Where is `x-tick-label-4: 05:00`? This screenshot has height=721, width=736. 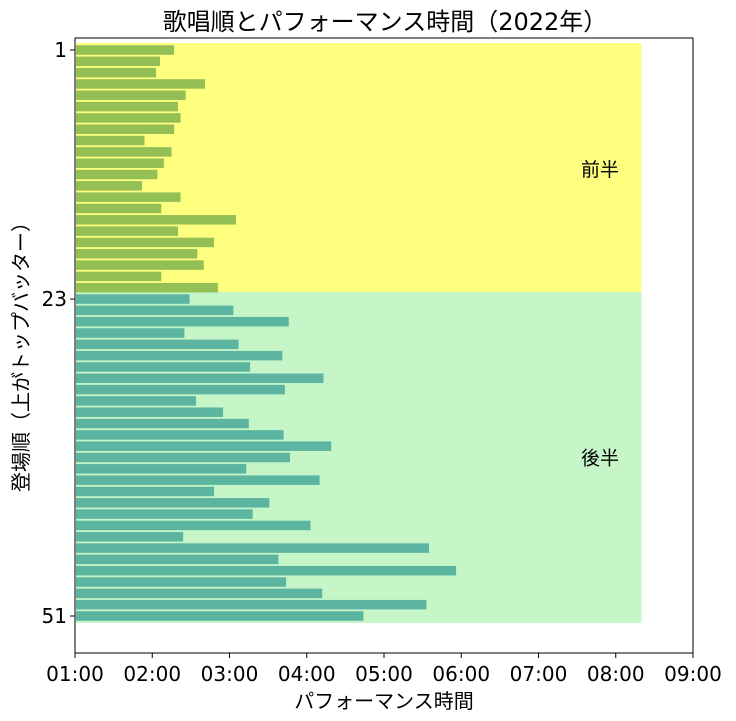 x-tick-label-4: 05:00 is located at coordinates (384, 674).